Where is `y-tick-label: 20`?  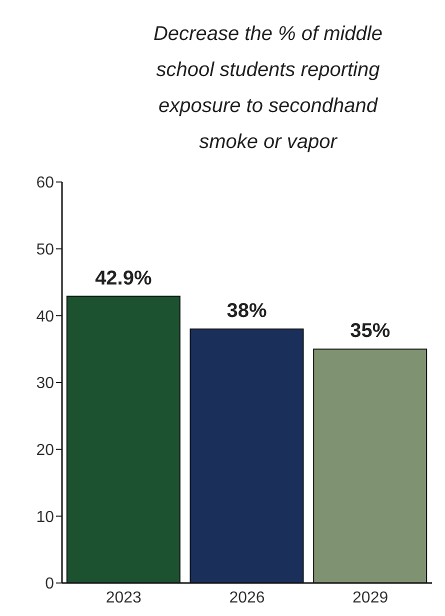 y-tick-label: 20 is located at coordinates (45, 451).